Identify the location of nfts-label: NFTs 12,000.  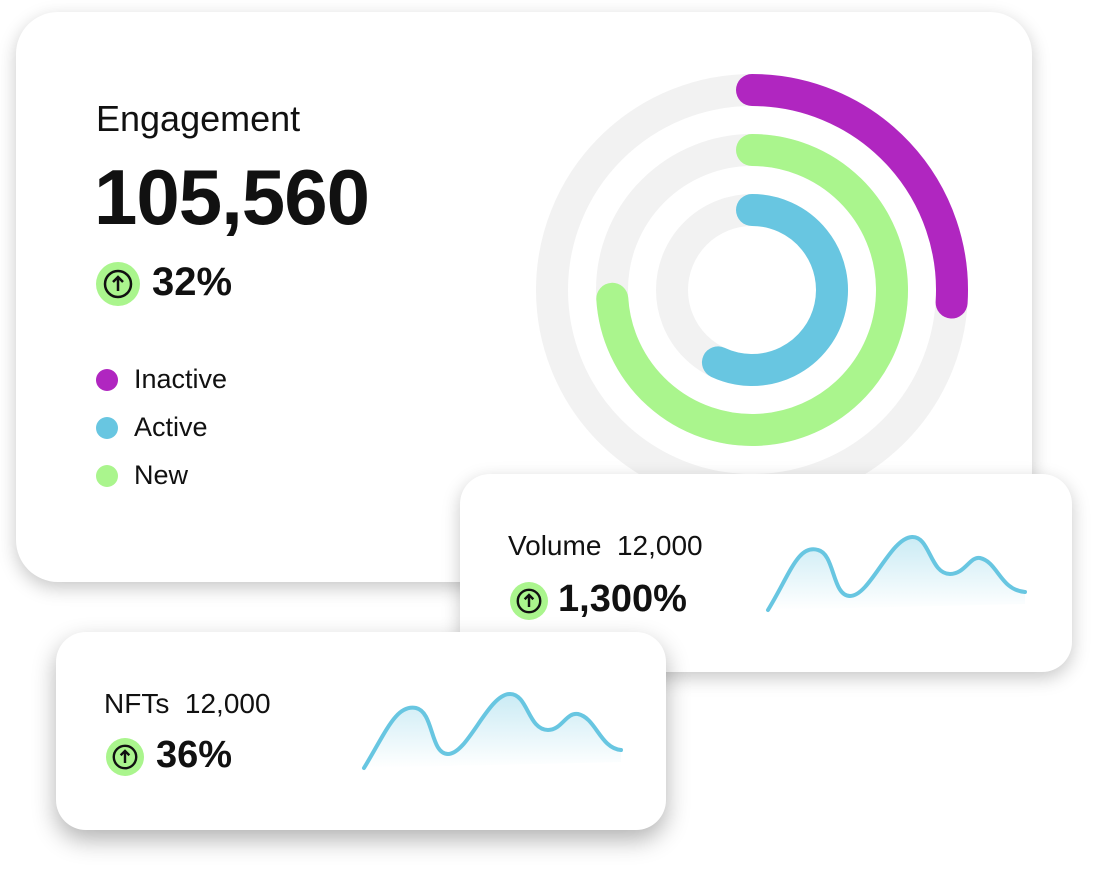
(187, 704).